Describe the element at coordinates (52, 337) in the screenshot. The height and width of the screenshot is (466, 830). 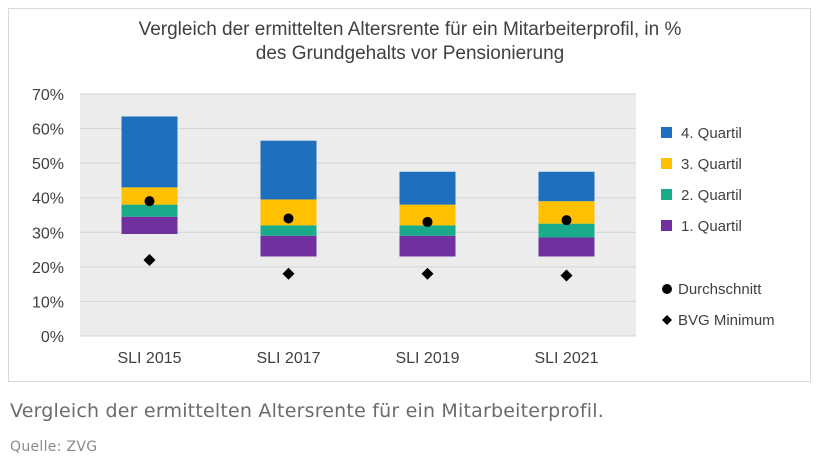
I see `y-tick-label: 0%` at that location.